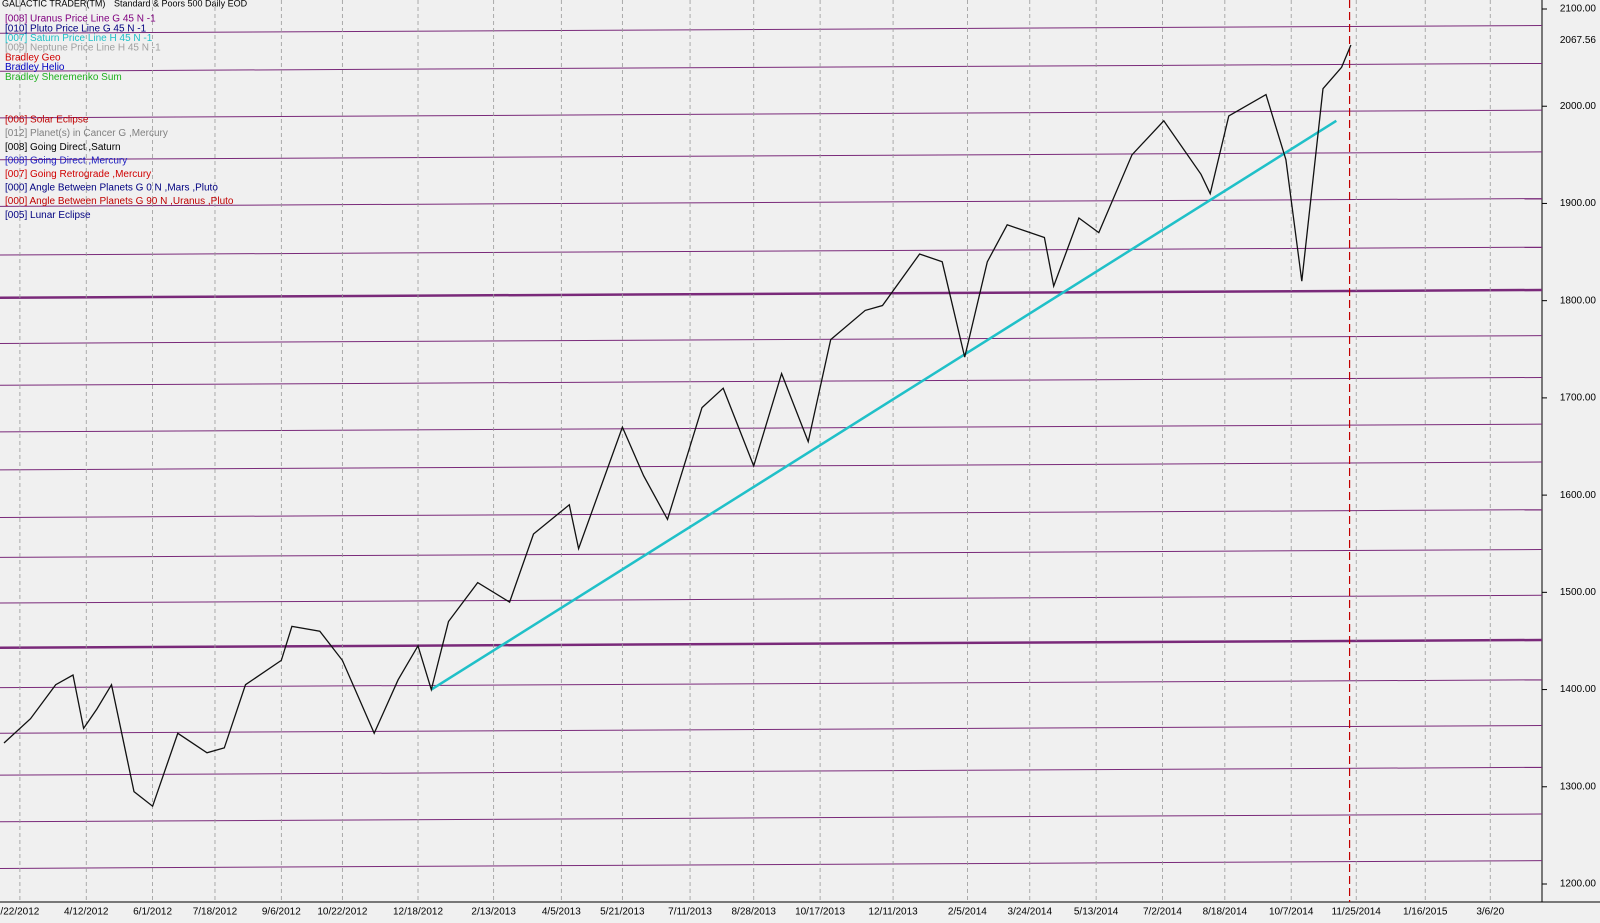 The height and width of the screenshot is (923, 1600). I want to click on legend-entry: Bradley Geo, so click(33, 57).